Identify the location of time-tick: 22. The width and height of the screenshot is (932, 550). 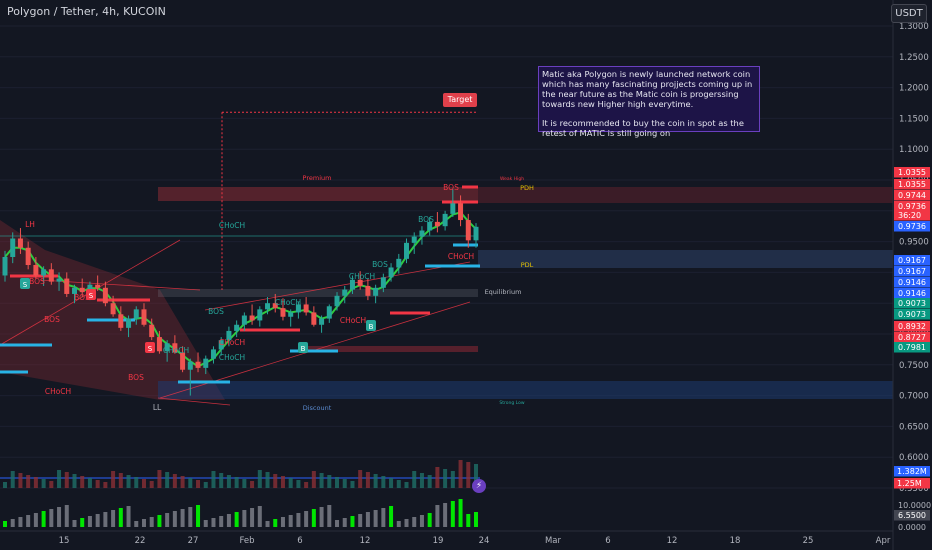
(140, 541).